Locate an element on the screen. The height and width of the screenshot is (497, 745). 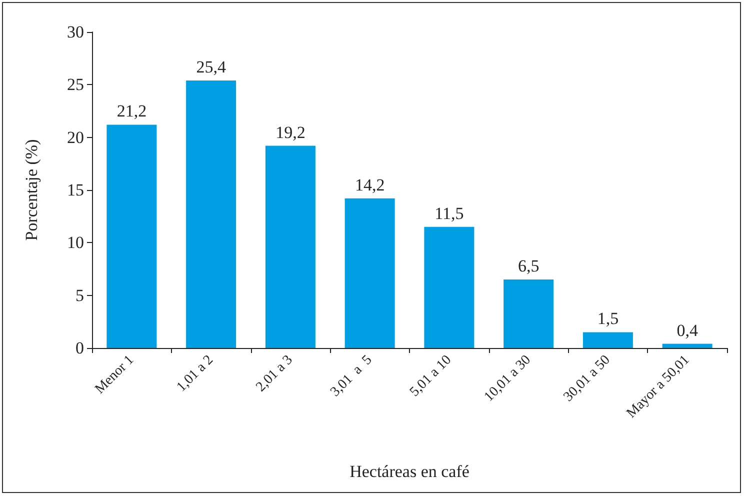
data-label: 21,2 is located at coordinates (131, 111).